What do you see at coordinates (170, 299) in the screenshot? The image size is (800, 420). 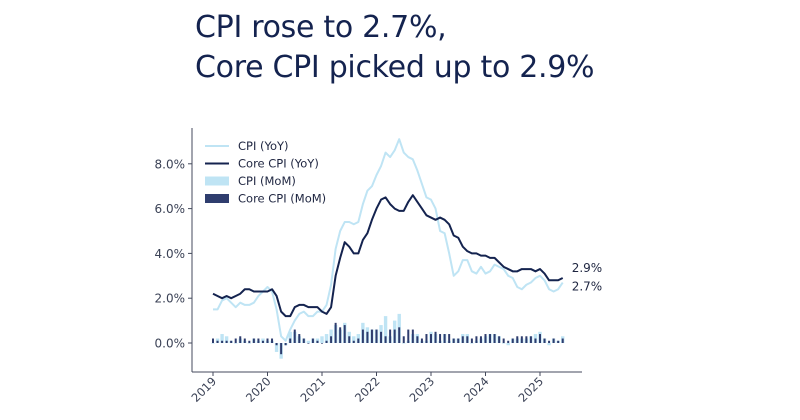 I see `y-tick-label: 2.0%` at bounding box center [170, 299].